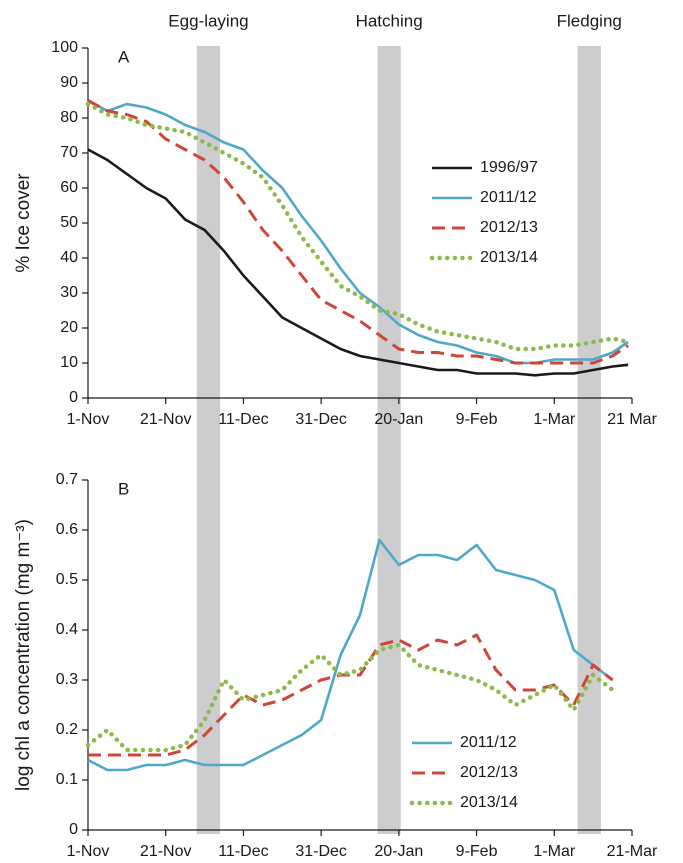  What do you see at coordinates (67, 579) in the screenshot?
I see `y-tick-label: 0.5` at bounding box center [67, 579].